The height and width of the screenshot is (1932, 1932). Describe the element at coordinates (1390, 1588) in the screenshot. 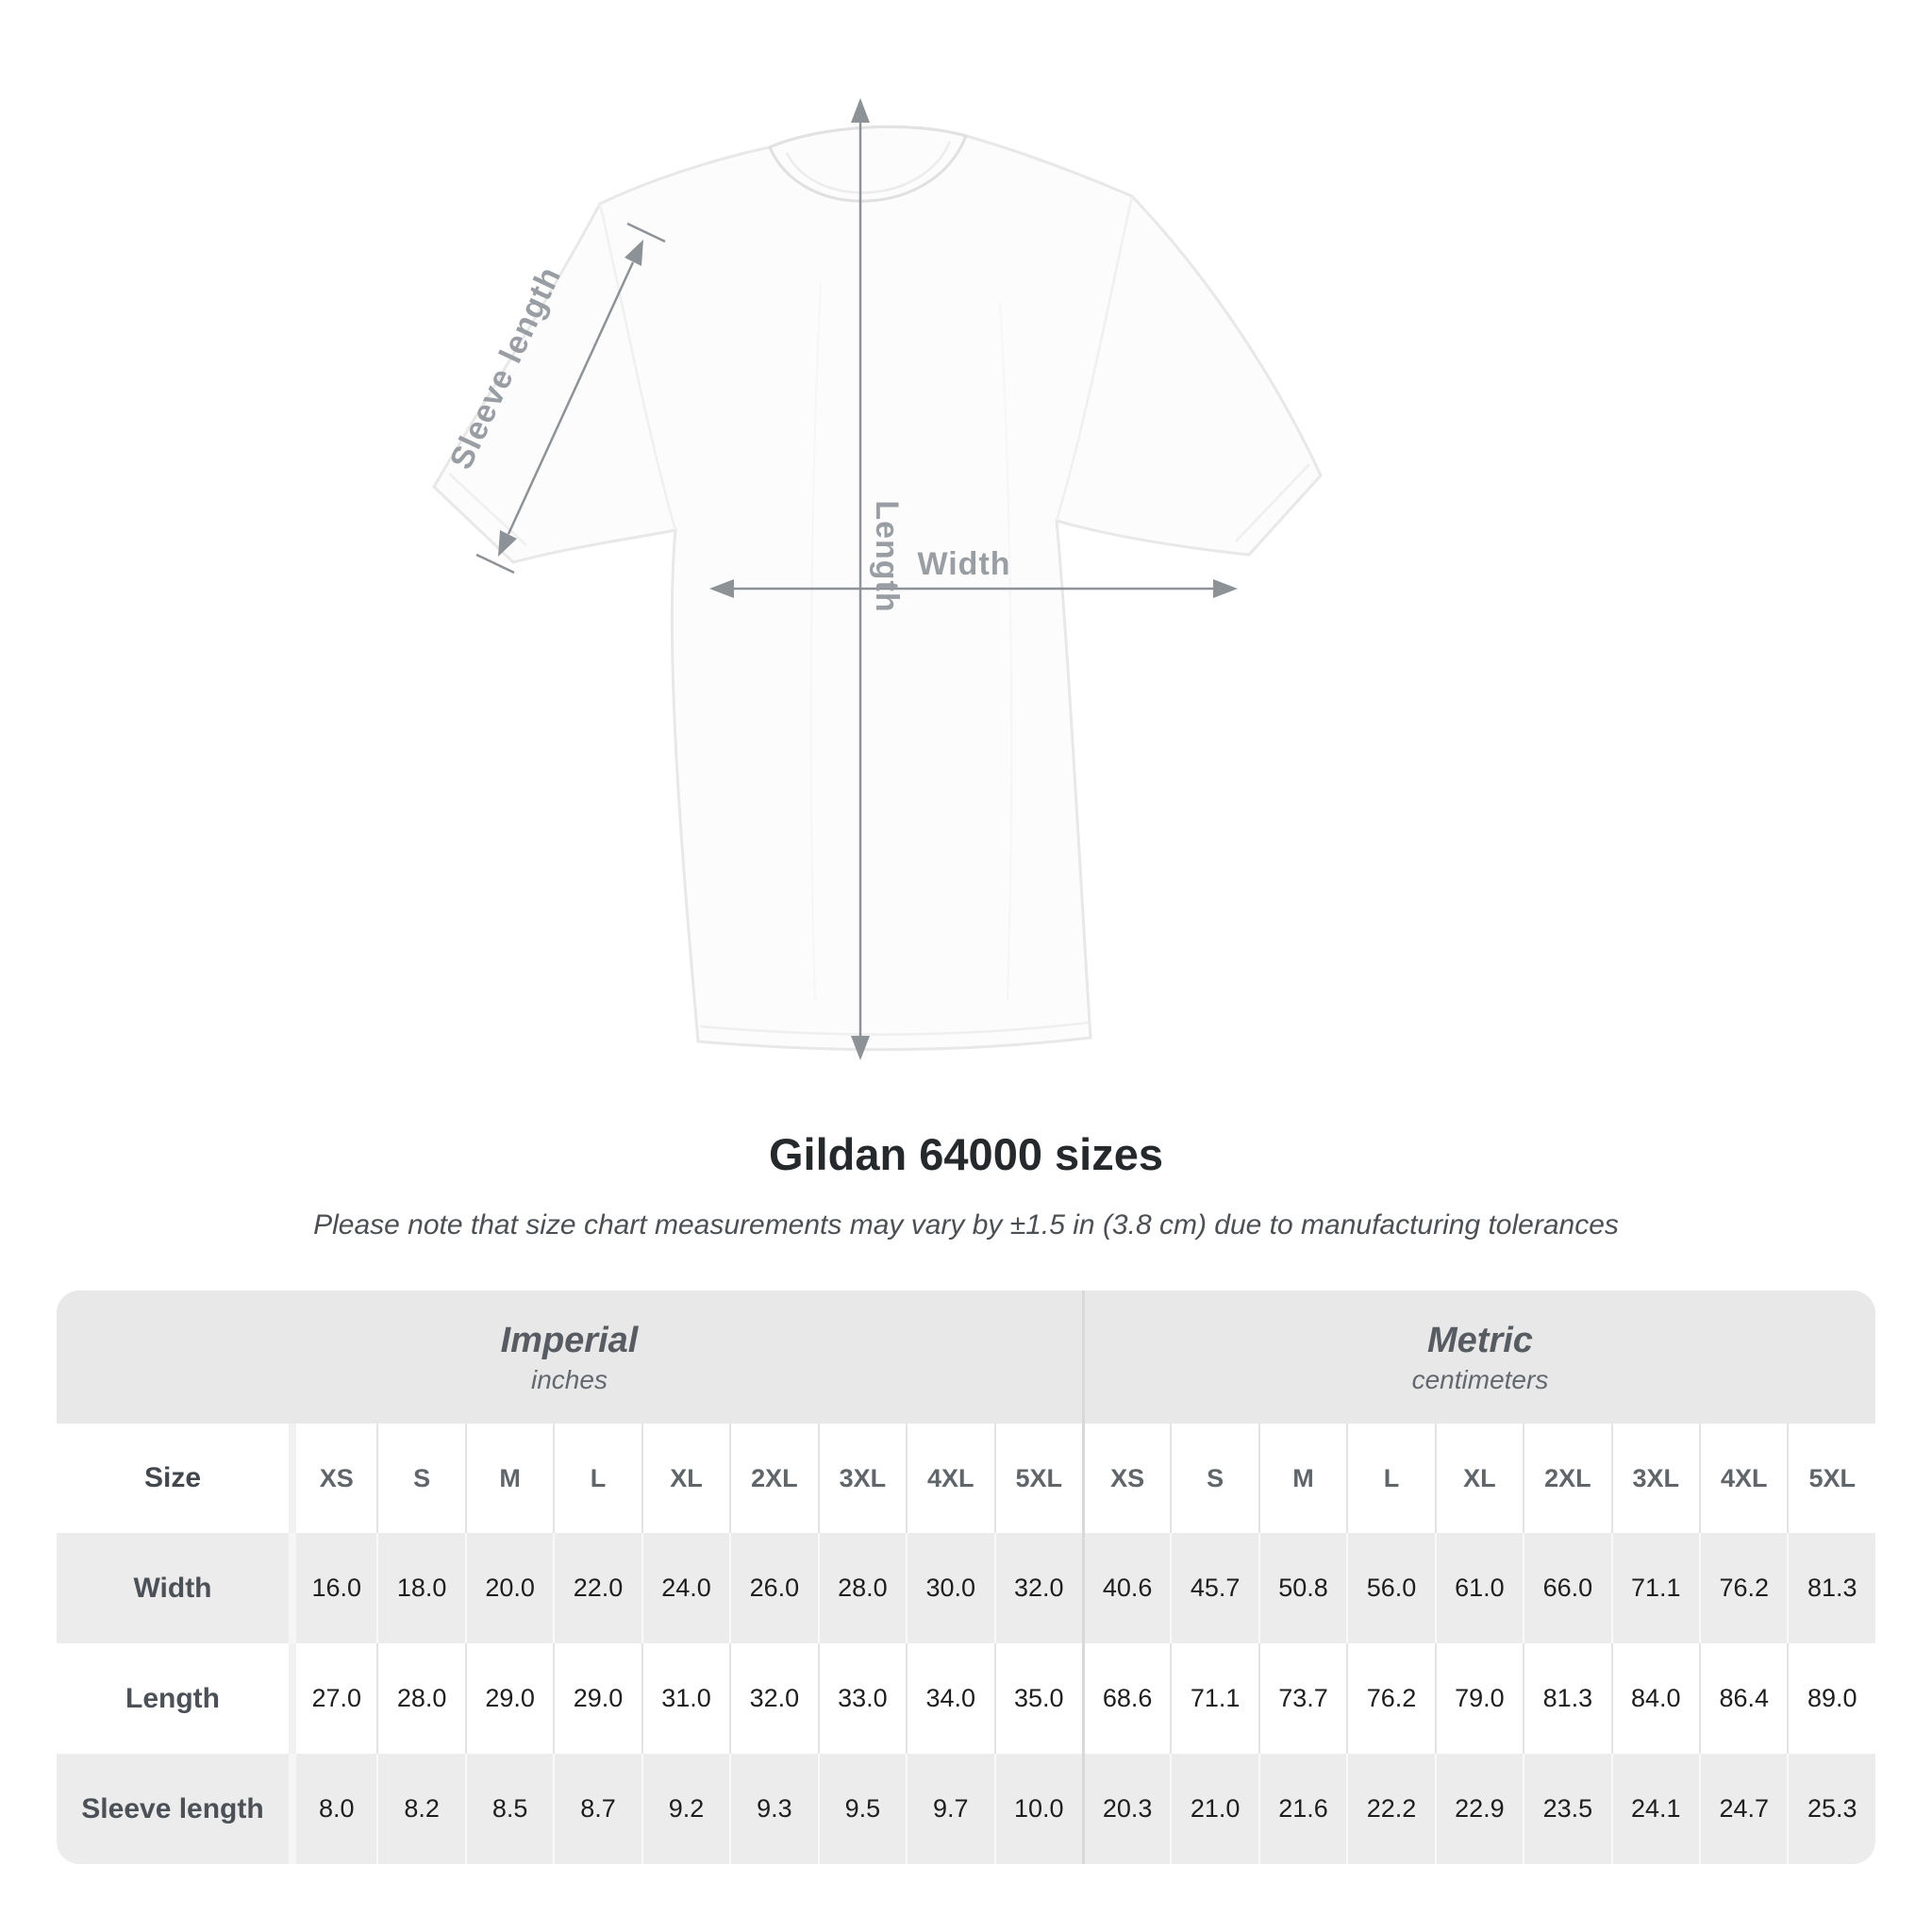

I see `value-cell: 56.0` at that location.